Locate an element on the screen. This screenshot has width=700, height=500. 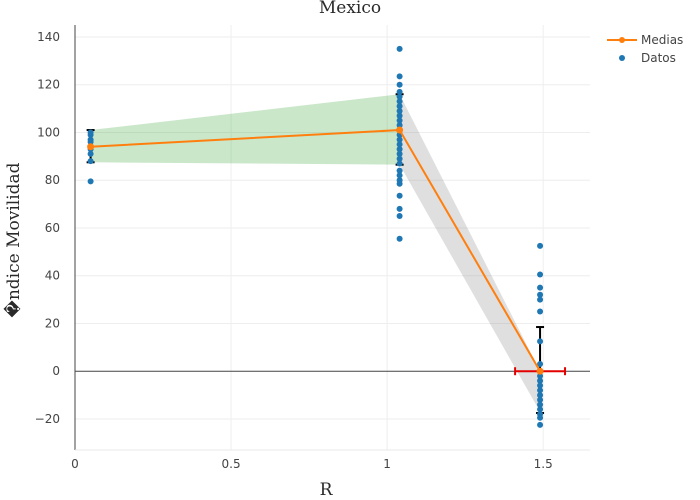
x-tick-label-1: 0.5 is located at coordinates (231, 464).